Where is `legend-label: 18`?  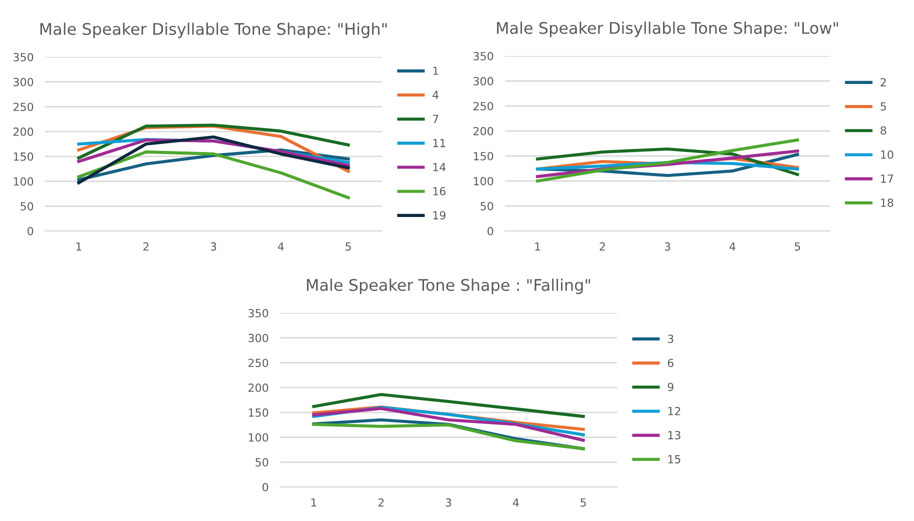
legend-label: 18 is located at coordinates (887, 202).